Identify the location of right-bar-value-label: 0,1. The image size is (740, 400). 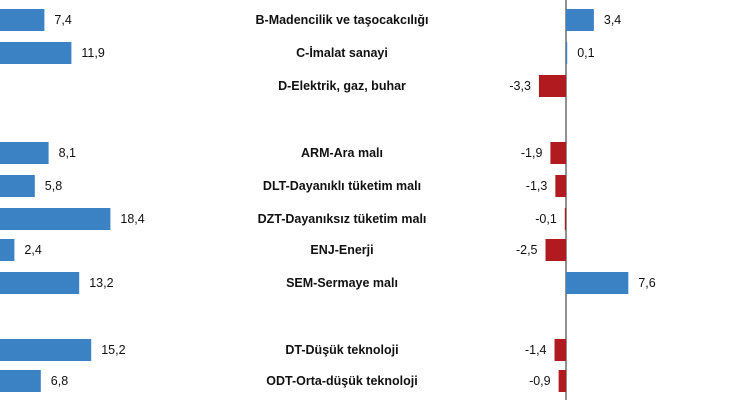
(585, 53).